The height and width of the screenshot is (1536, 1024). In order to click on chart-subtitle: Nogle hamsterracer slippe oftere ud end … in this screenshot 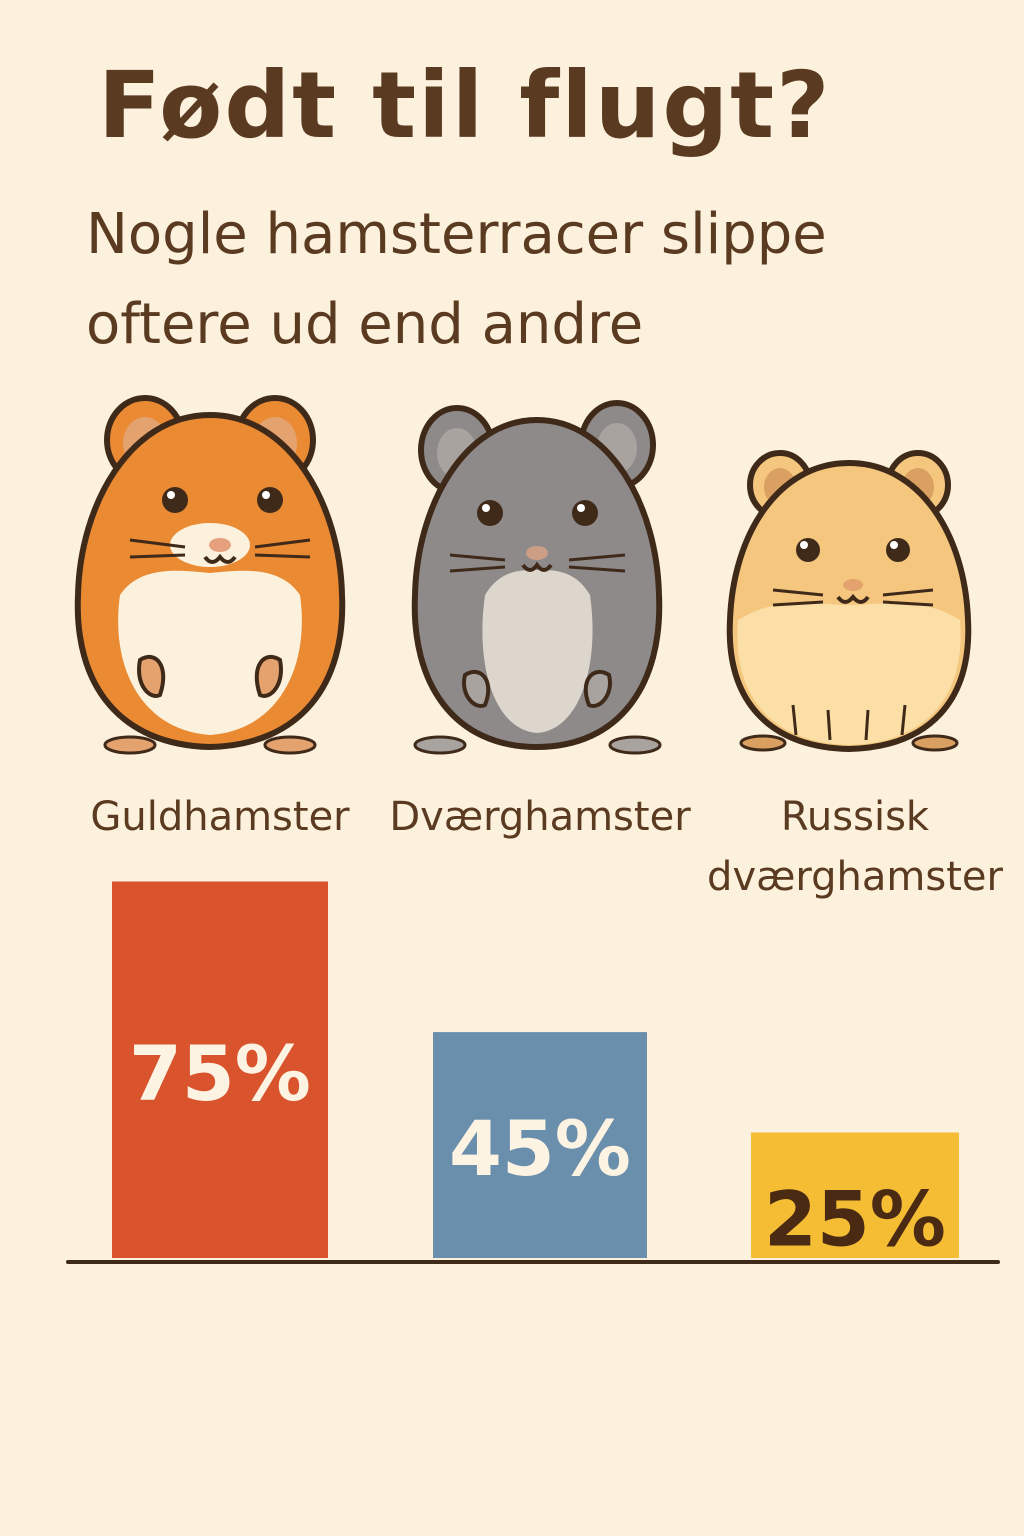, I will do `click(555, 280)`.